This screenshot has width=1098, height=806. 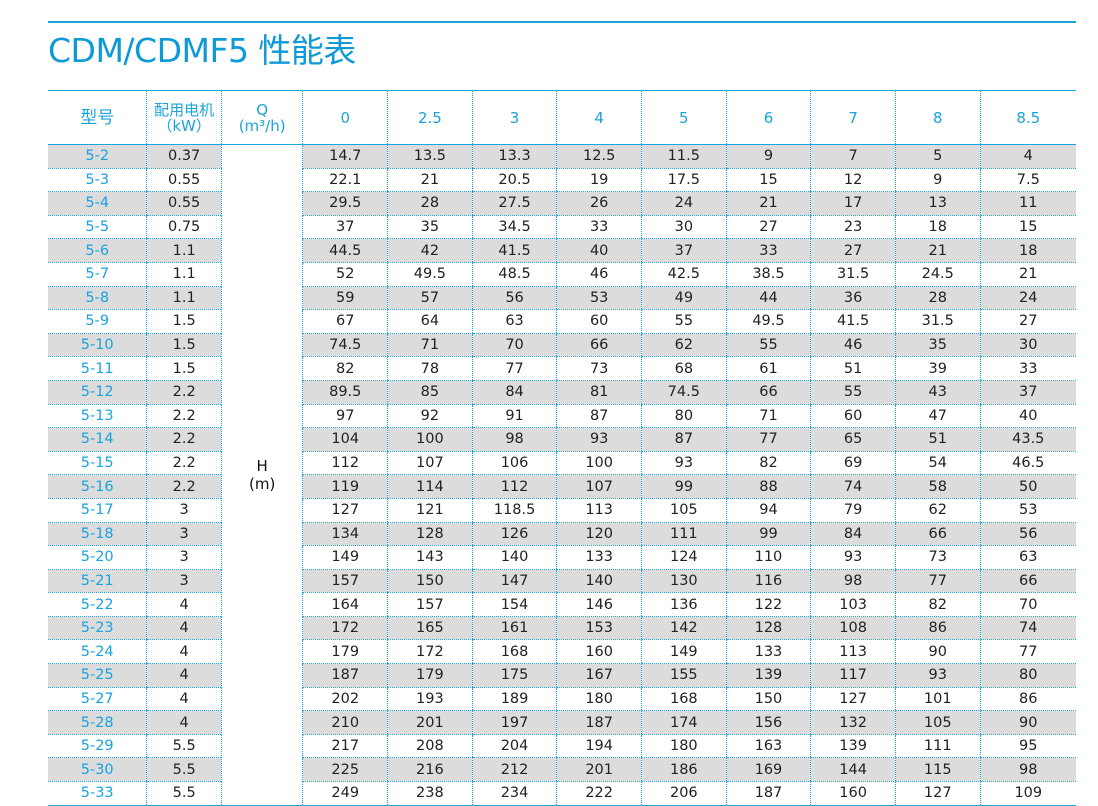 What do you see at coordinates (262, 465) in the screenshot?
I see `head-label-line1: H` at bounding box center [262, 465].